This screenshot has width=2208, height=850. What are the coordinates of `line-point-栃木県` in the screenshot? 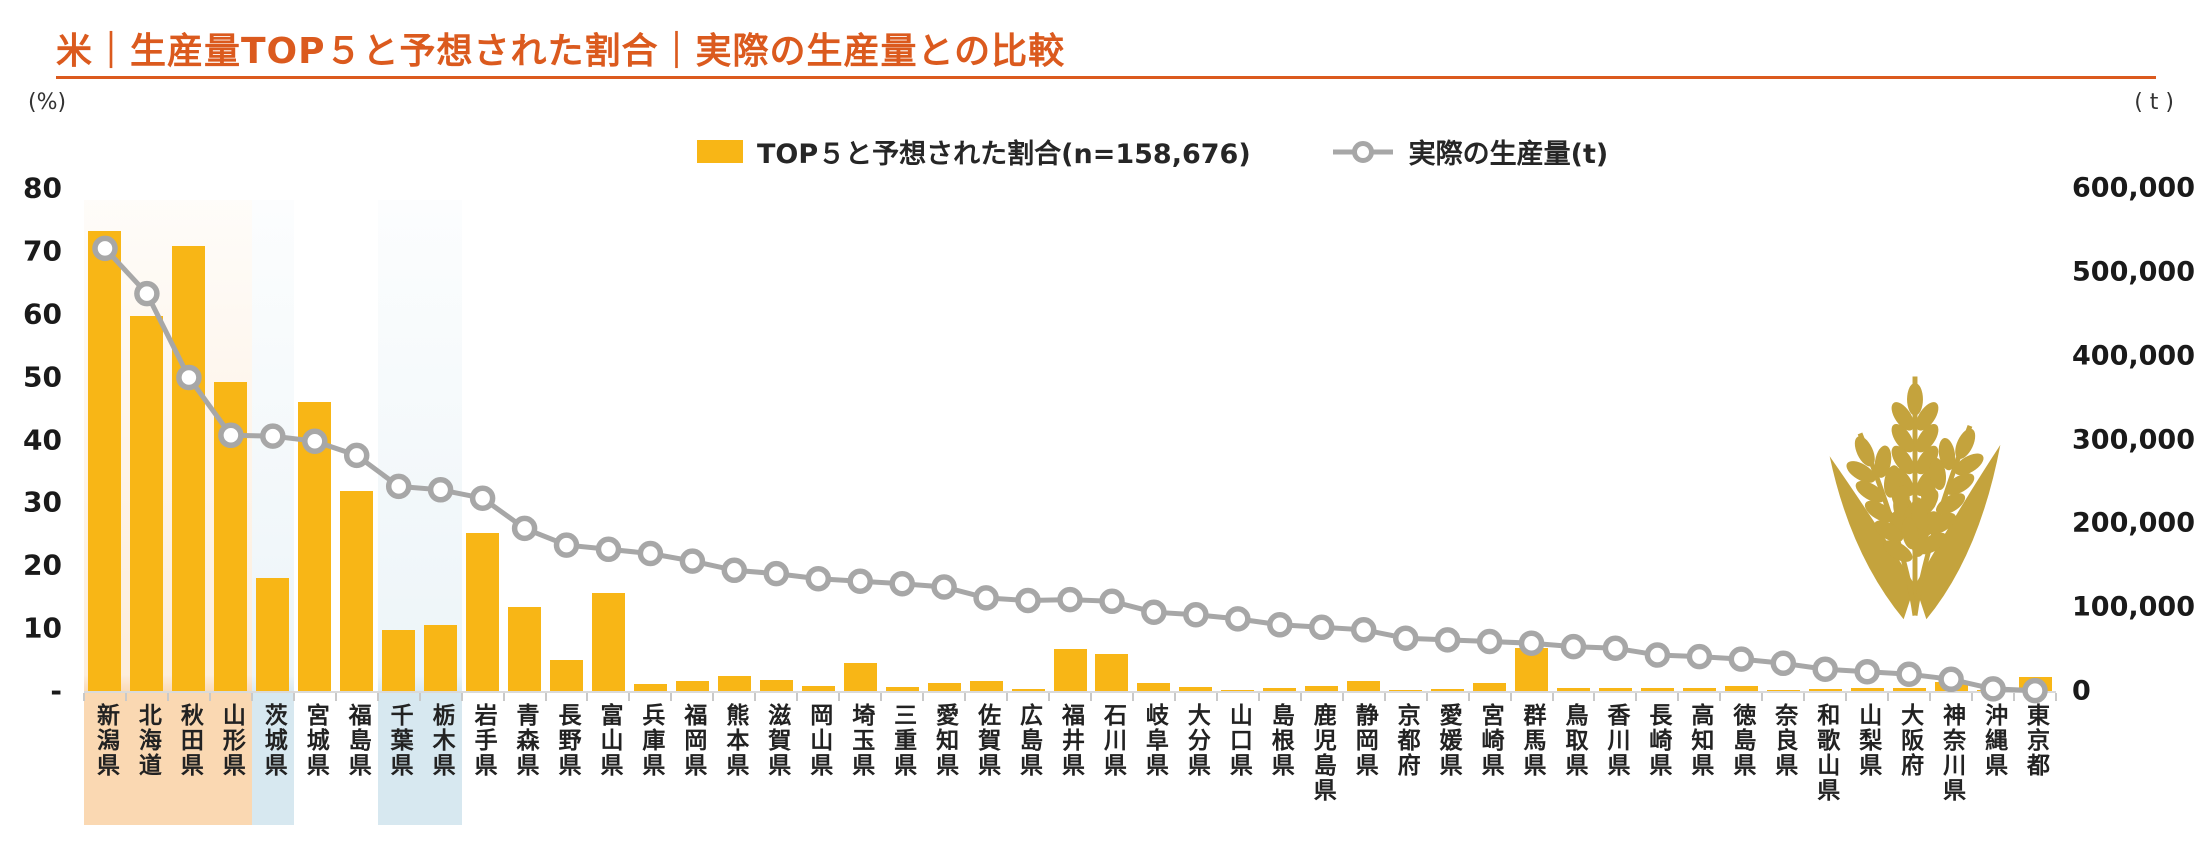 It's located at (440, 490).